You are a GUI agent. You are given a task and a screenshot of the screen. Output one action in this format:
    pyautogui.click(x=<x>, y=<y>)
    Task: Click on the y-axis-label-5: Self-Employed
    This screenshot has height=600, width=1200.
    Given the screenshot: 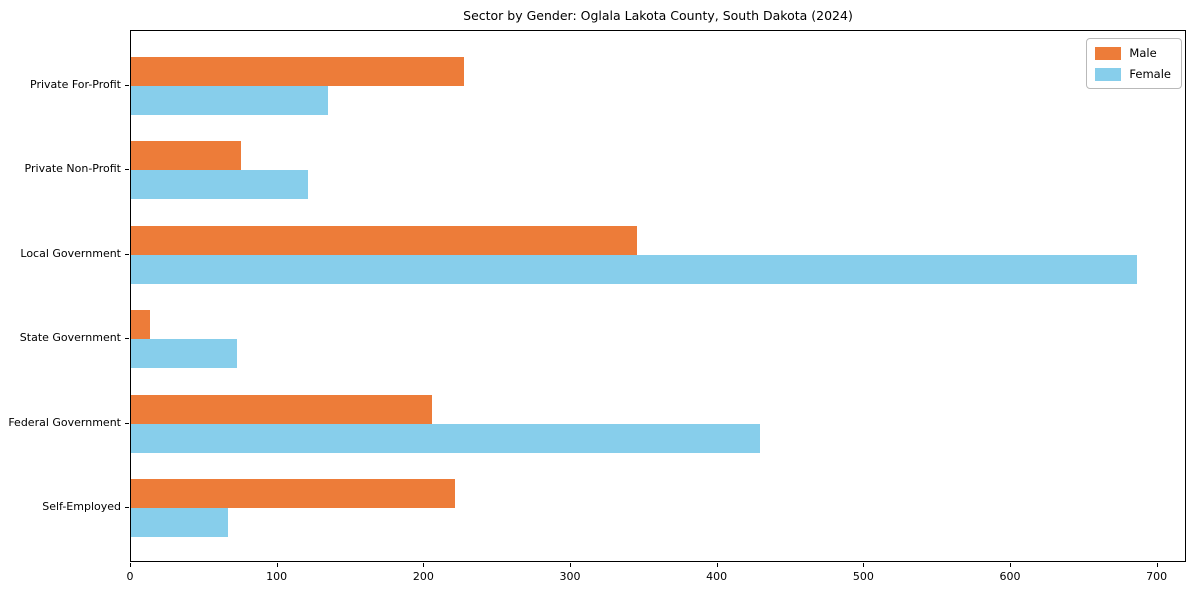 What is the action you would take?
    pyautogui.click(x=81, y=507)
    